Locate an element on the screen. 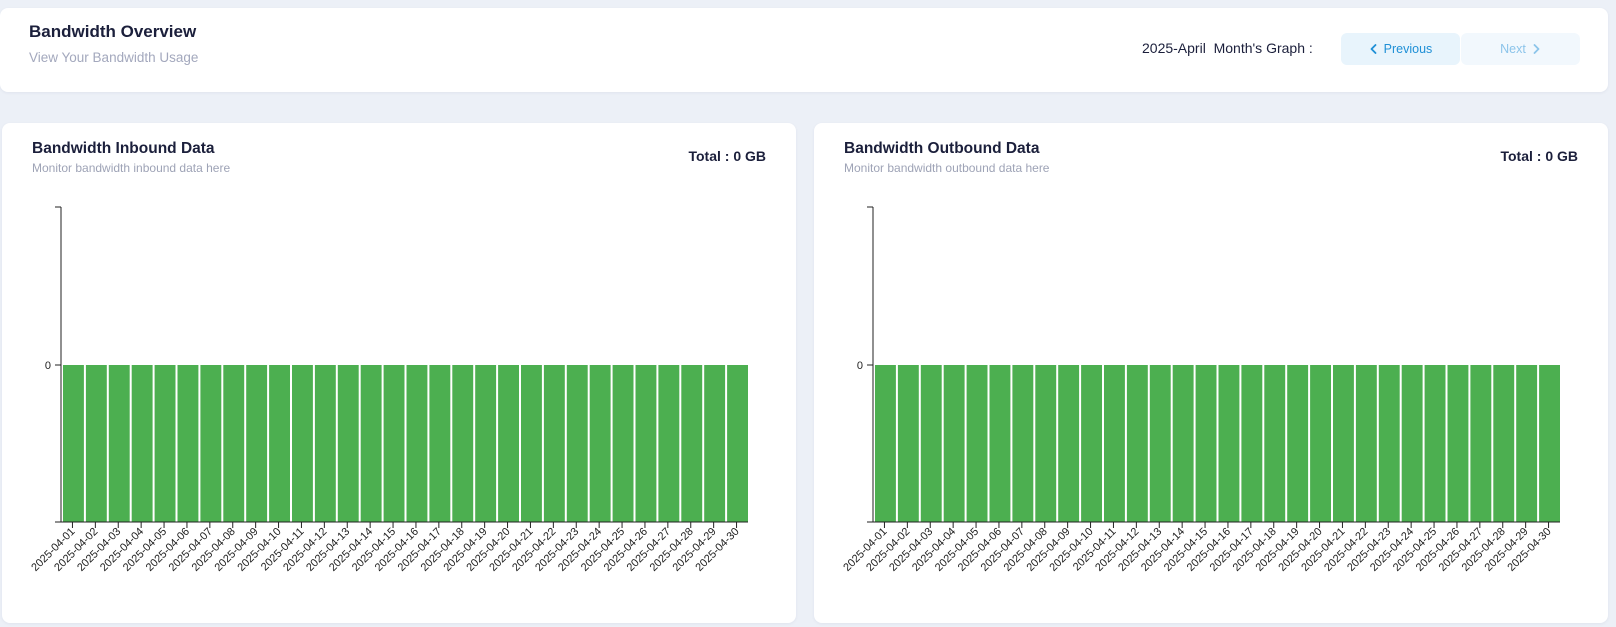  outbound-chart-subtitle: Monitor bandwidth outbound data here is located at coordinates (947, 168).